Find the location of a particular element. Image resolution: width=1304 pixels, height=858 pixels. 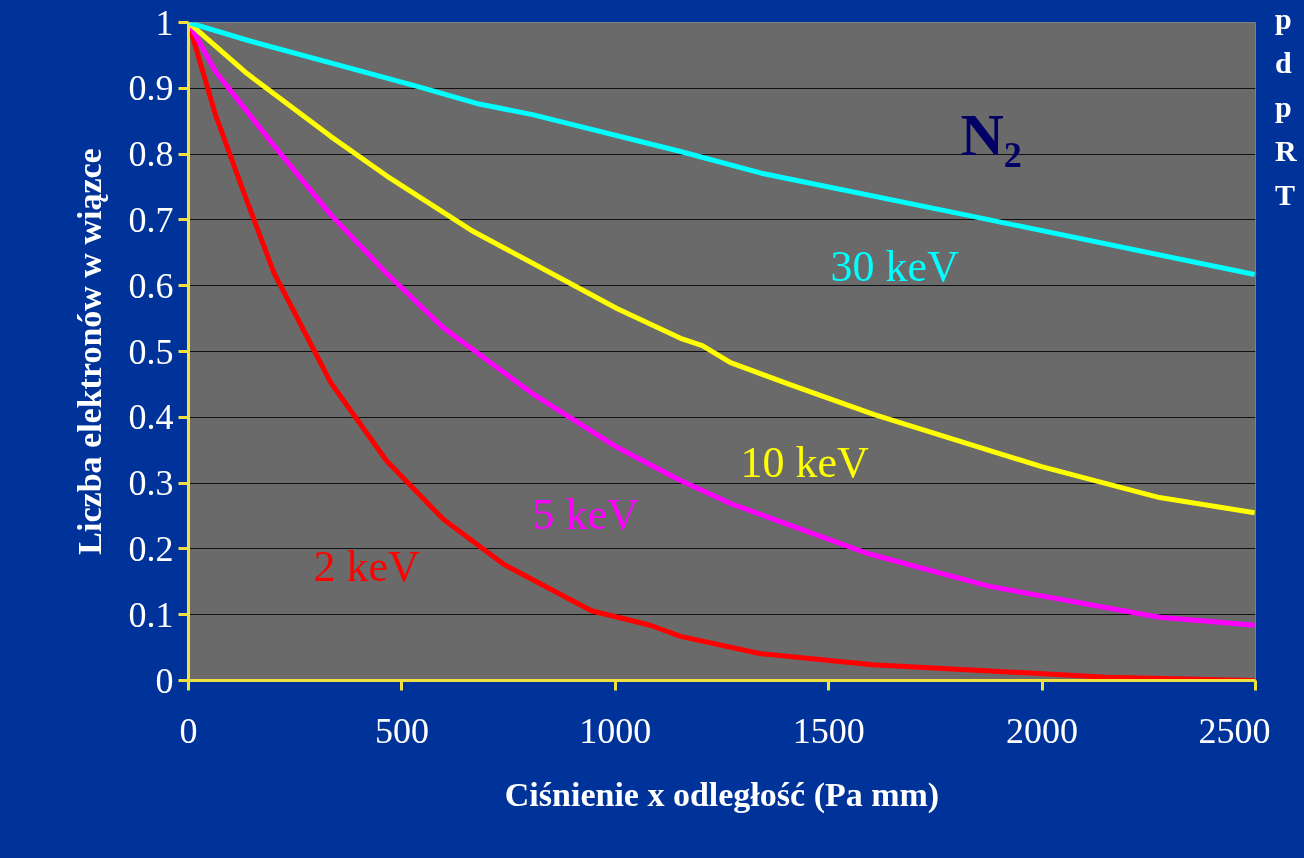

y-tick-label: 0.1 is located at coordinates (151, 614).